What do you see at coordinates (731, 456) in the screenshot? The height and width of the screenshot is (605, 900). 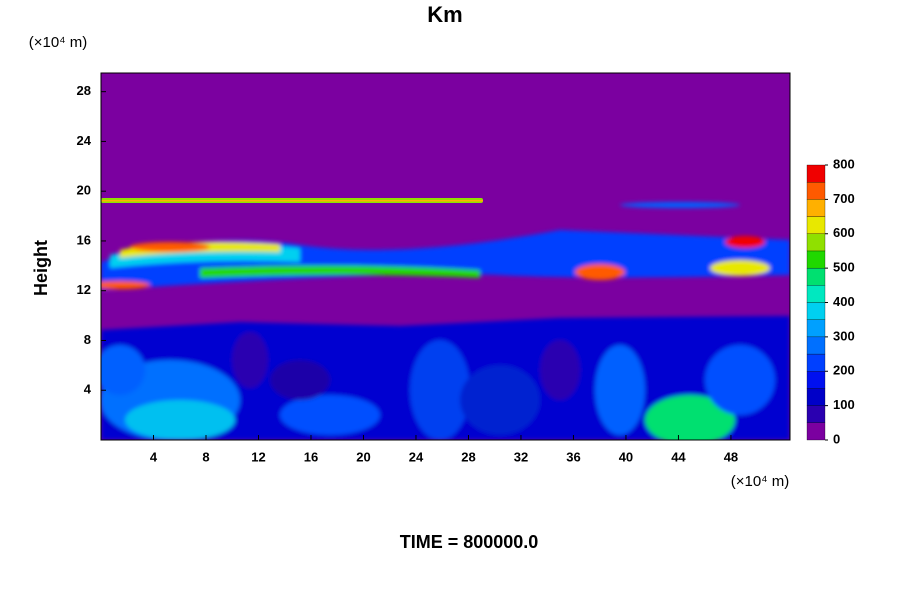 I see `x-tick-label: 48` at bounding box center [731, 456].